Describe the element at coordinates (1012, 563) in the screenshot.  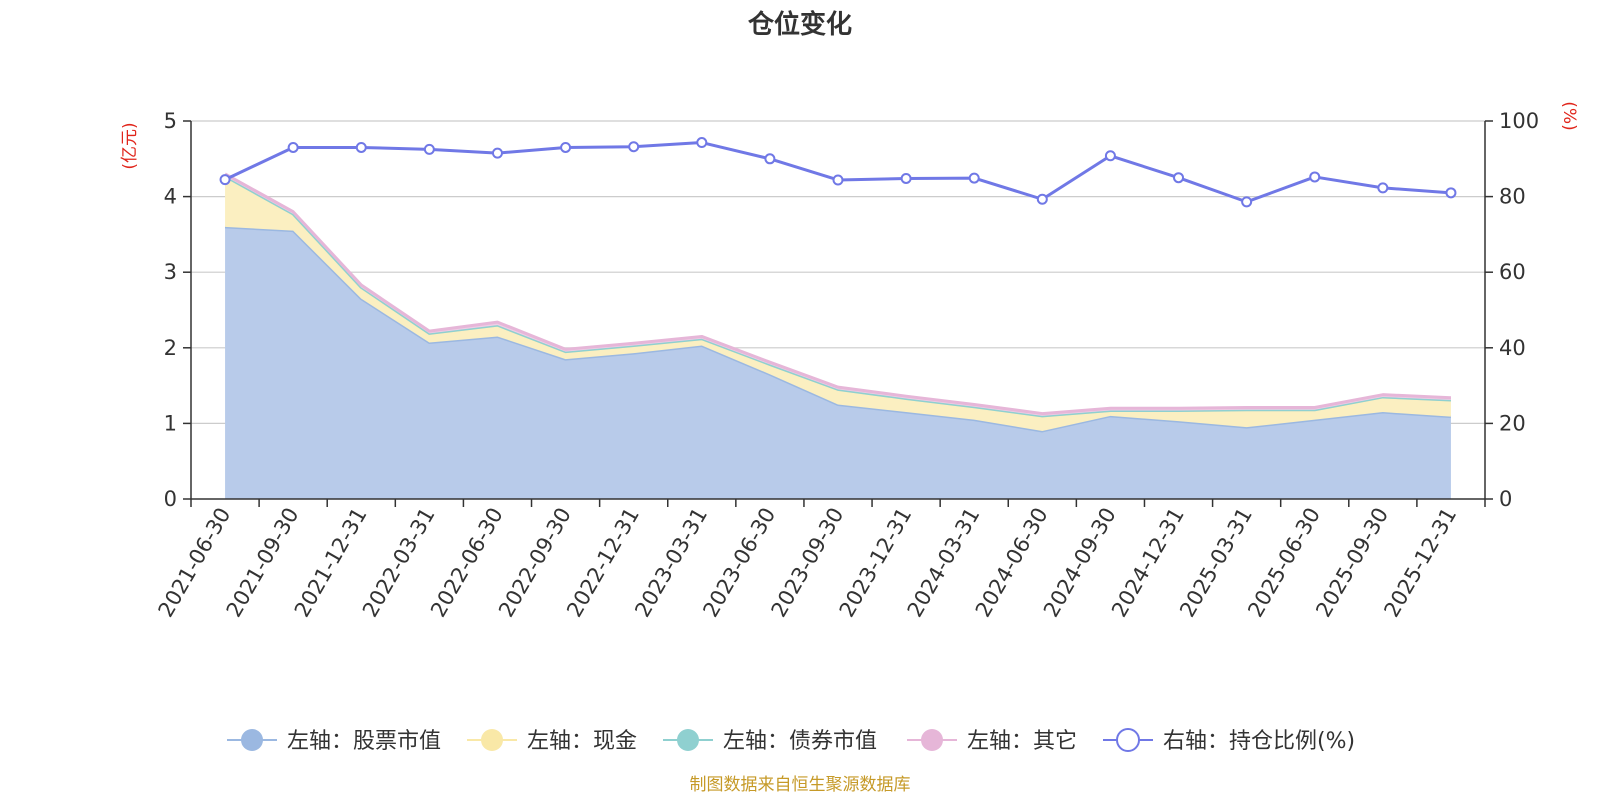
I see `x-tick-label: 2024-06-30` at that location.